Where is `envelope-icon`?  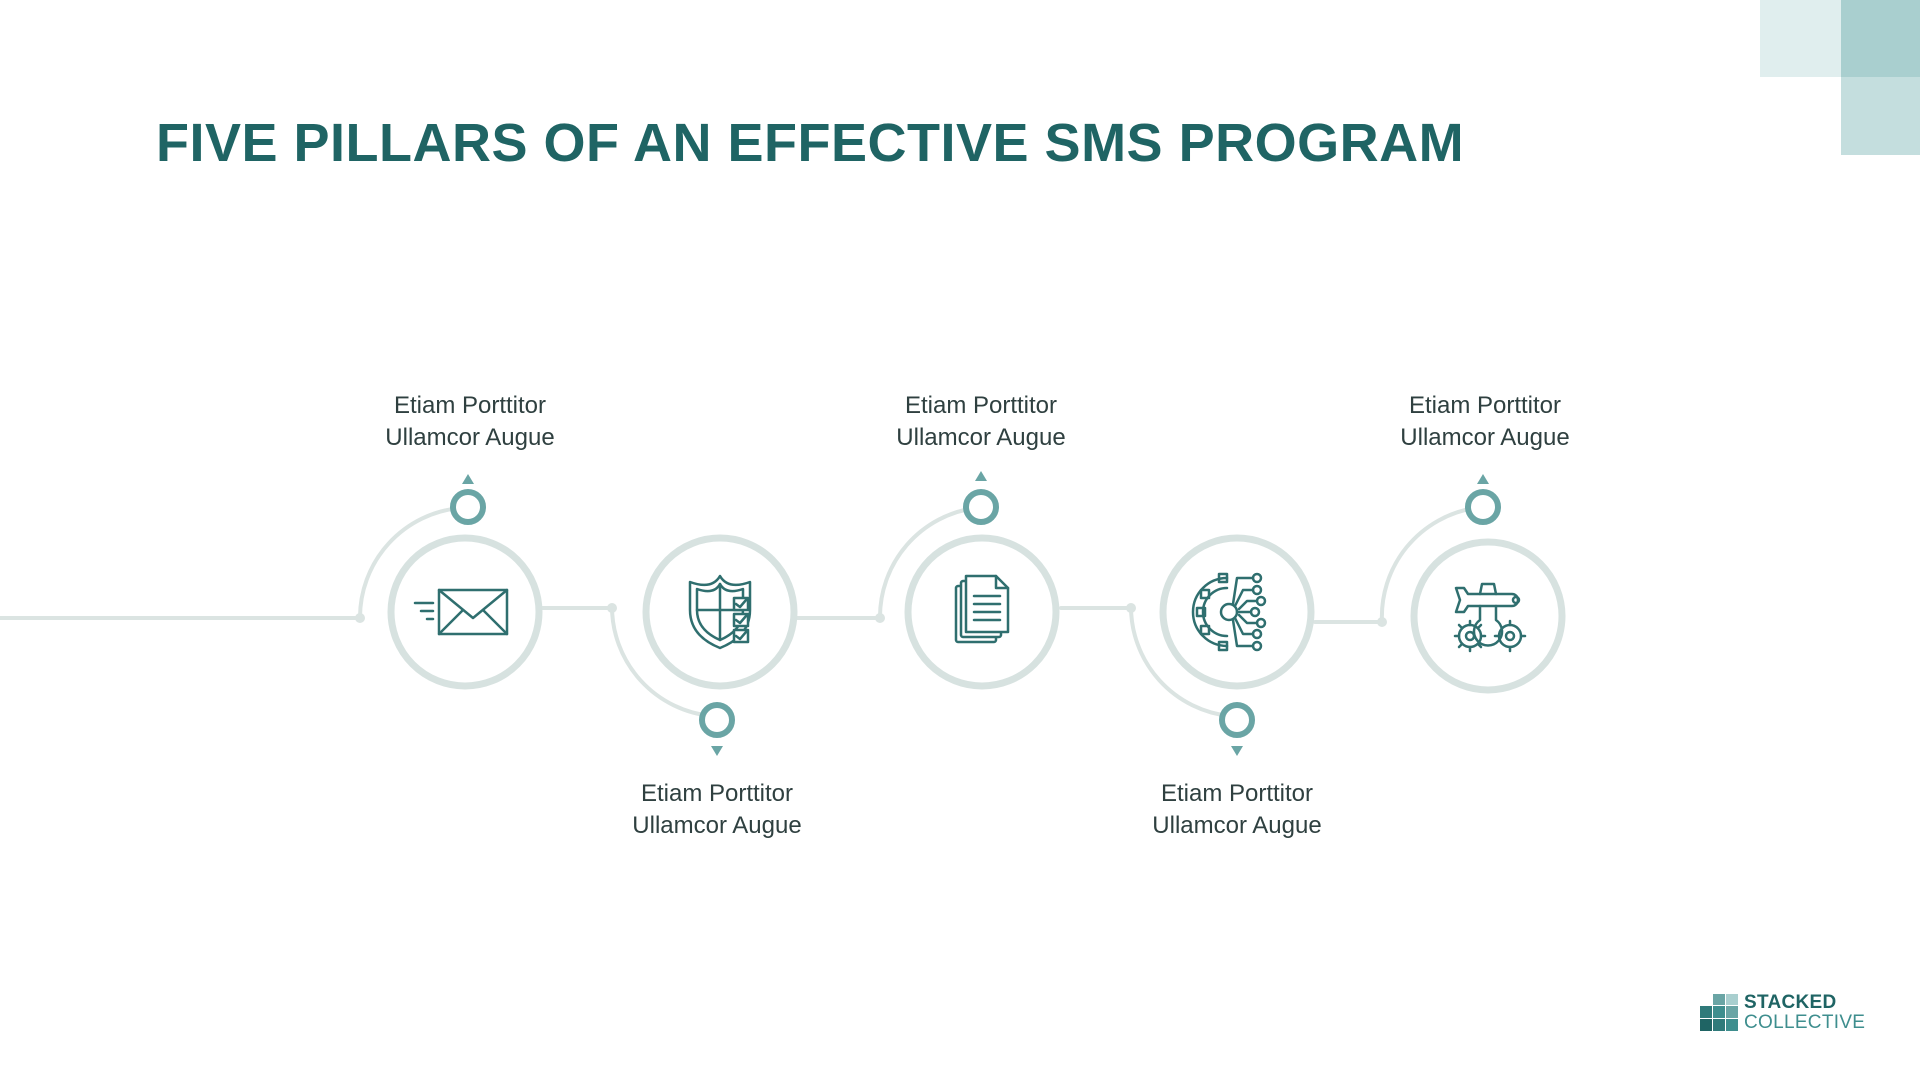
envelope-icon is located at coordinates (461, 612).